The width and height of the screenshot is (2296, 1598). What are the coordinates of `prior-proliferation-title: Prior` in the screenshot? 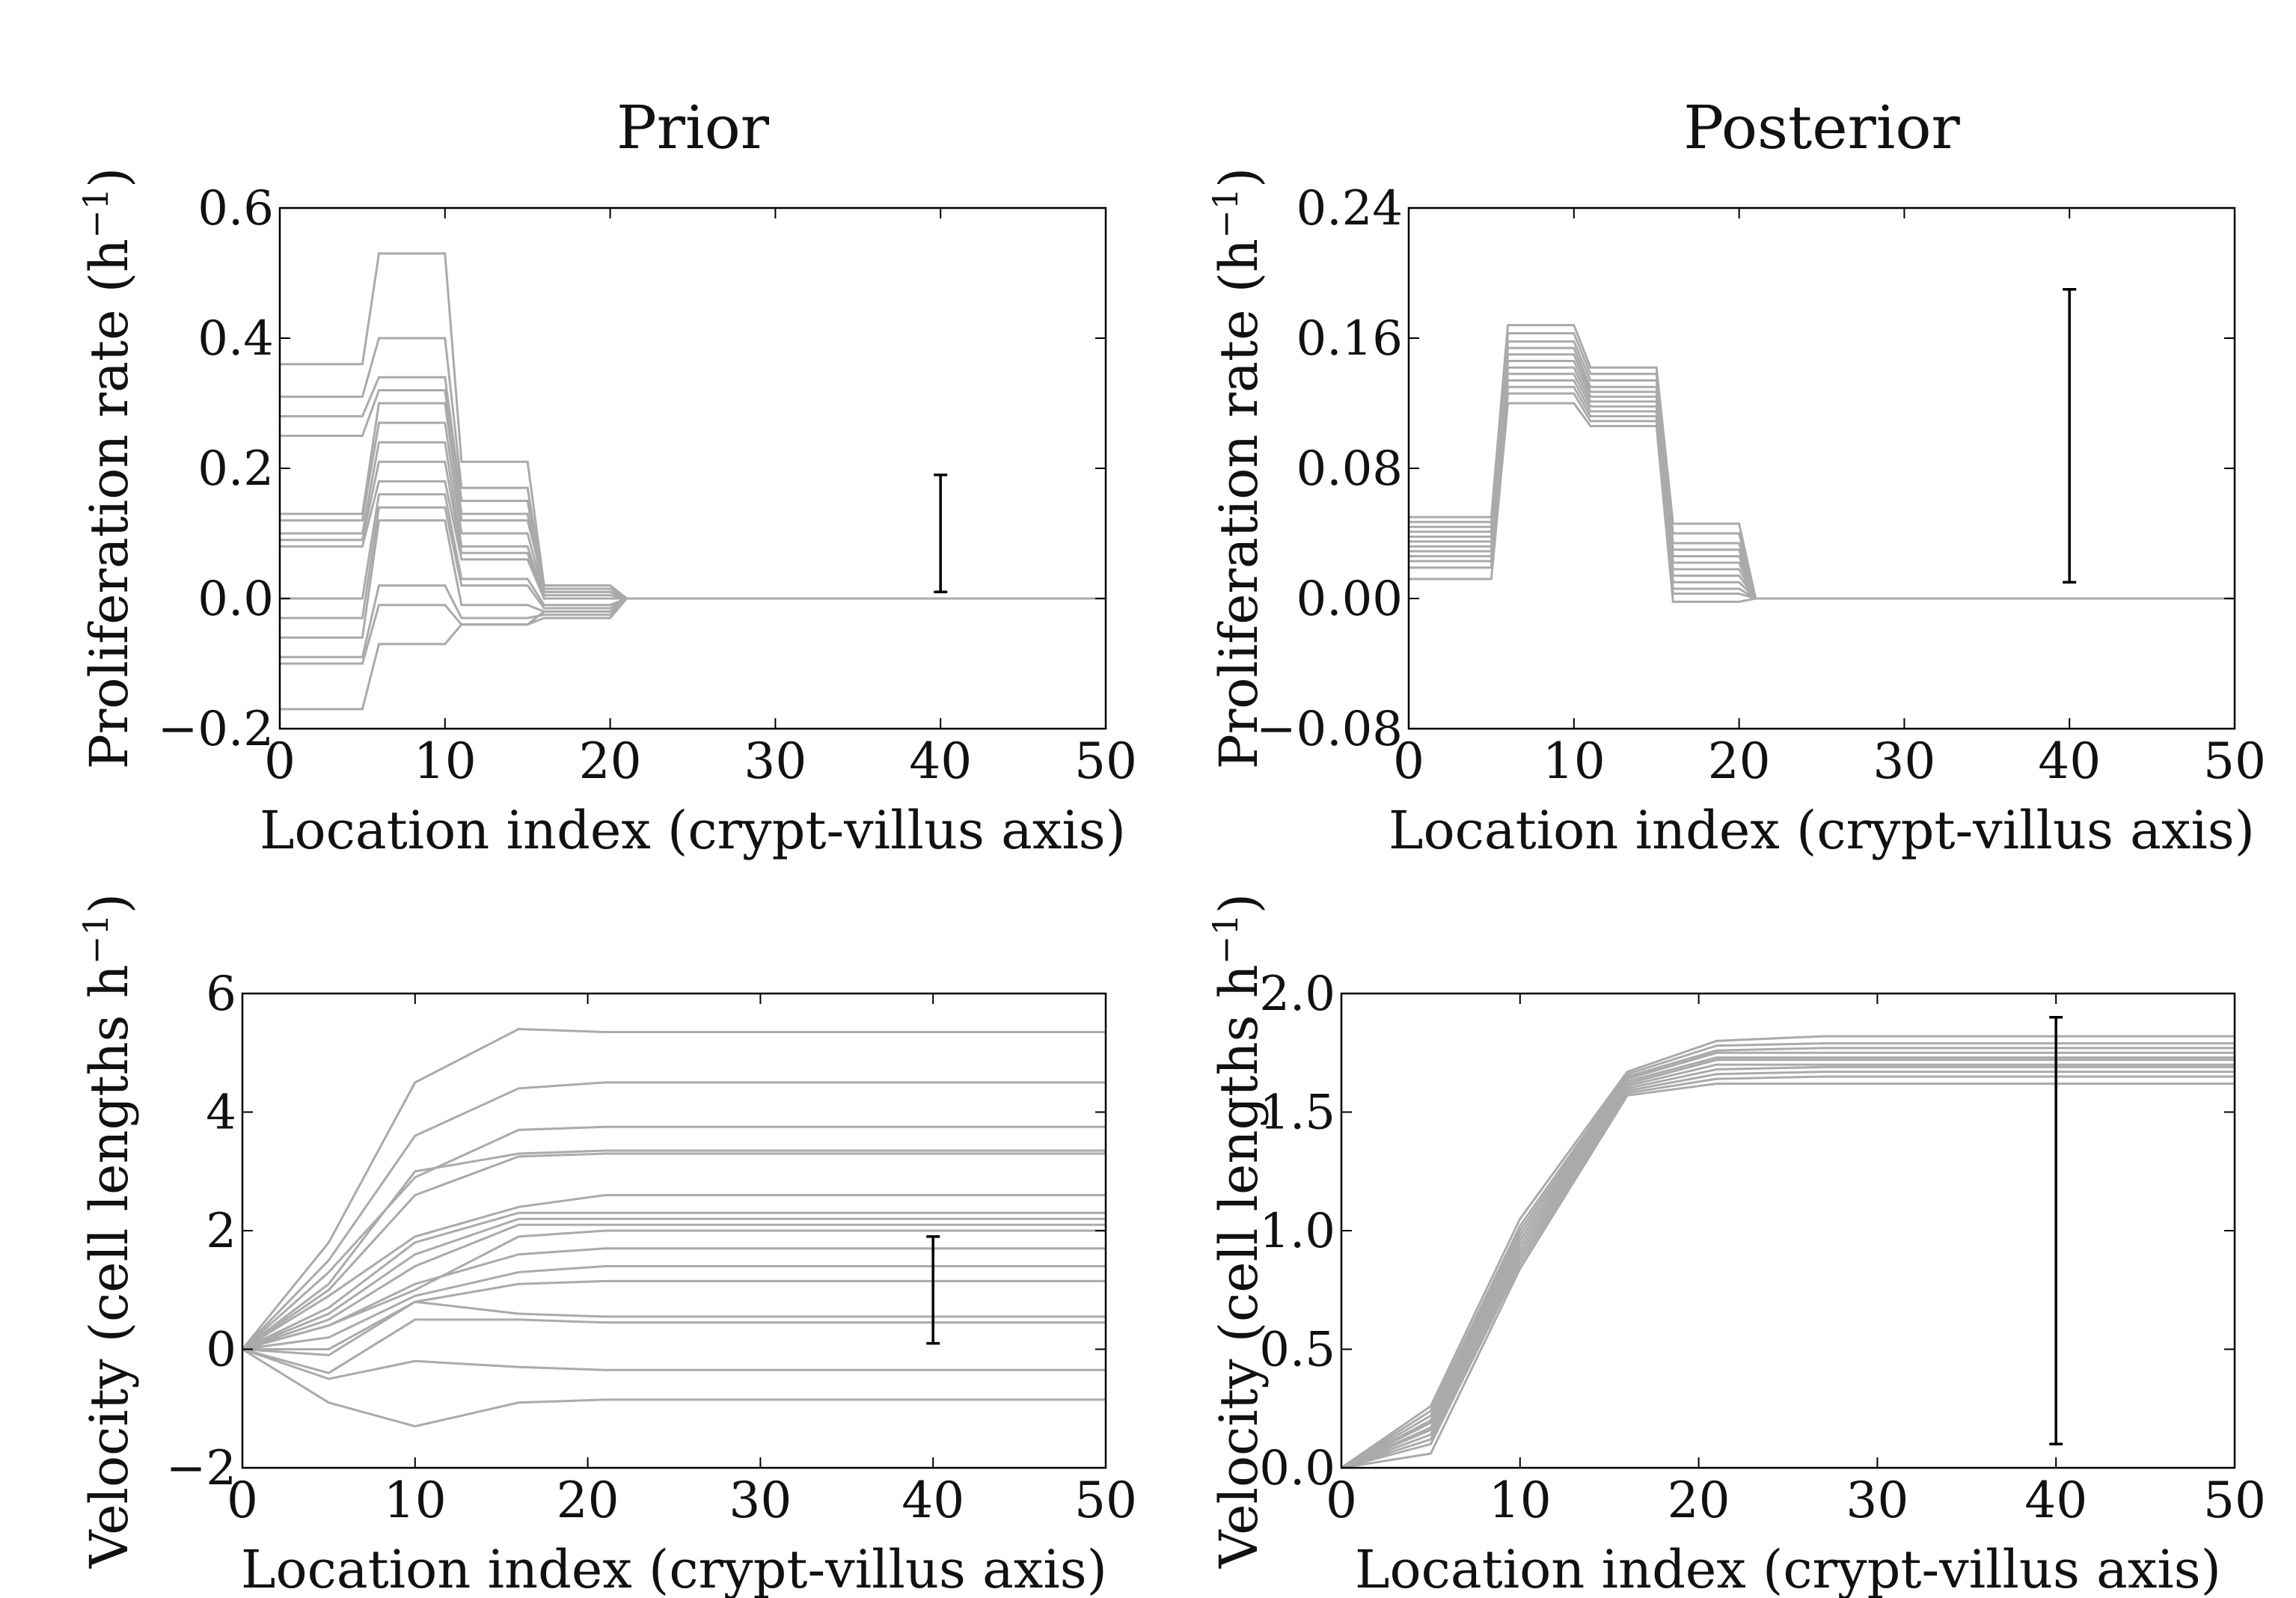 It's located at (693, 127).